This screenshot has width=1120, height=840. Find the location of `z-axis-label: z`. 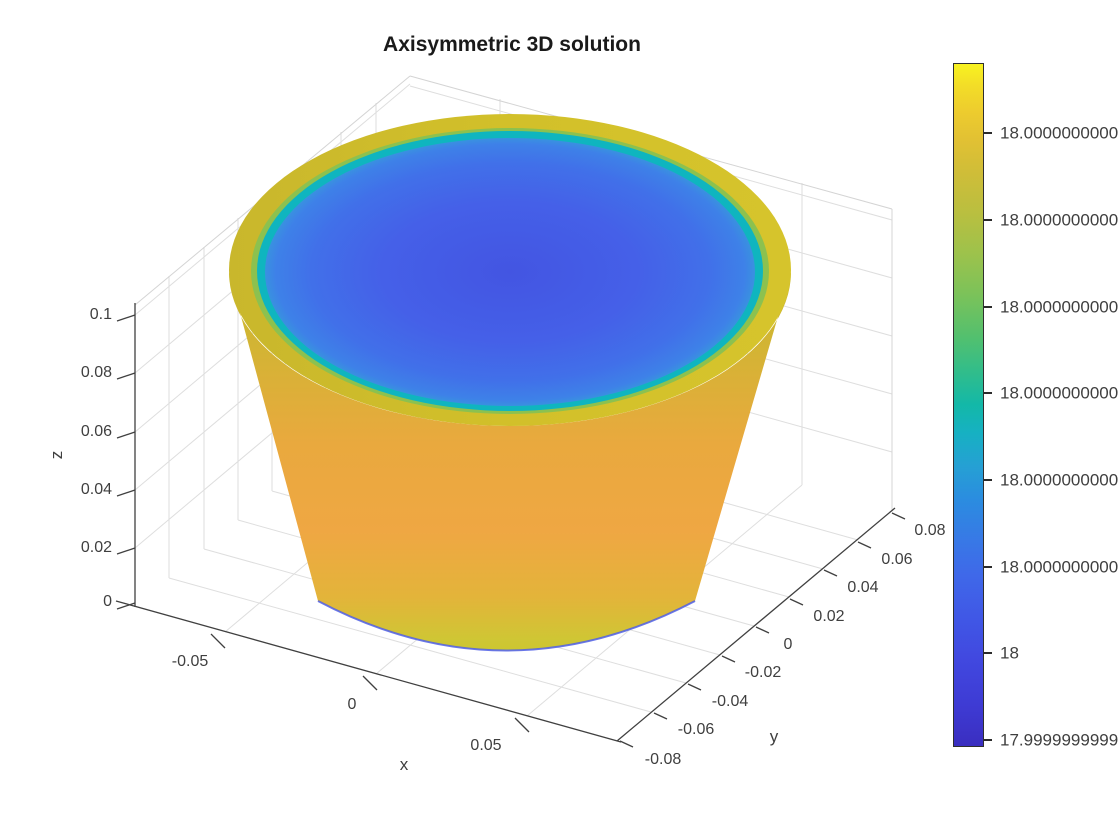

z-axis-label: z is located at coordinates (56, 455).